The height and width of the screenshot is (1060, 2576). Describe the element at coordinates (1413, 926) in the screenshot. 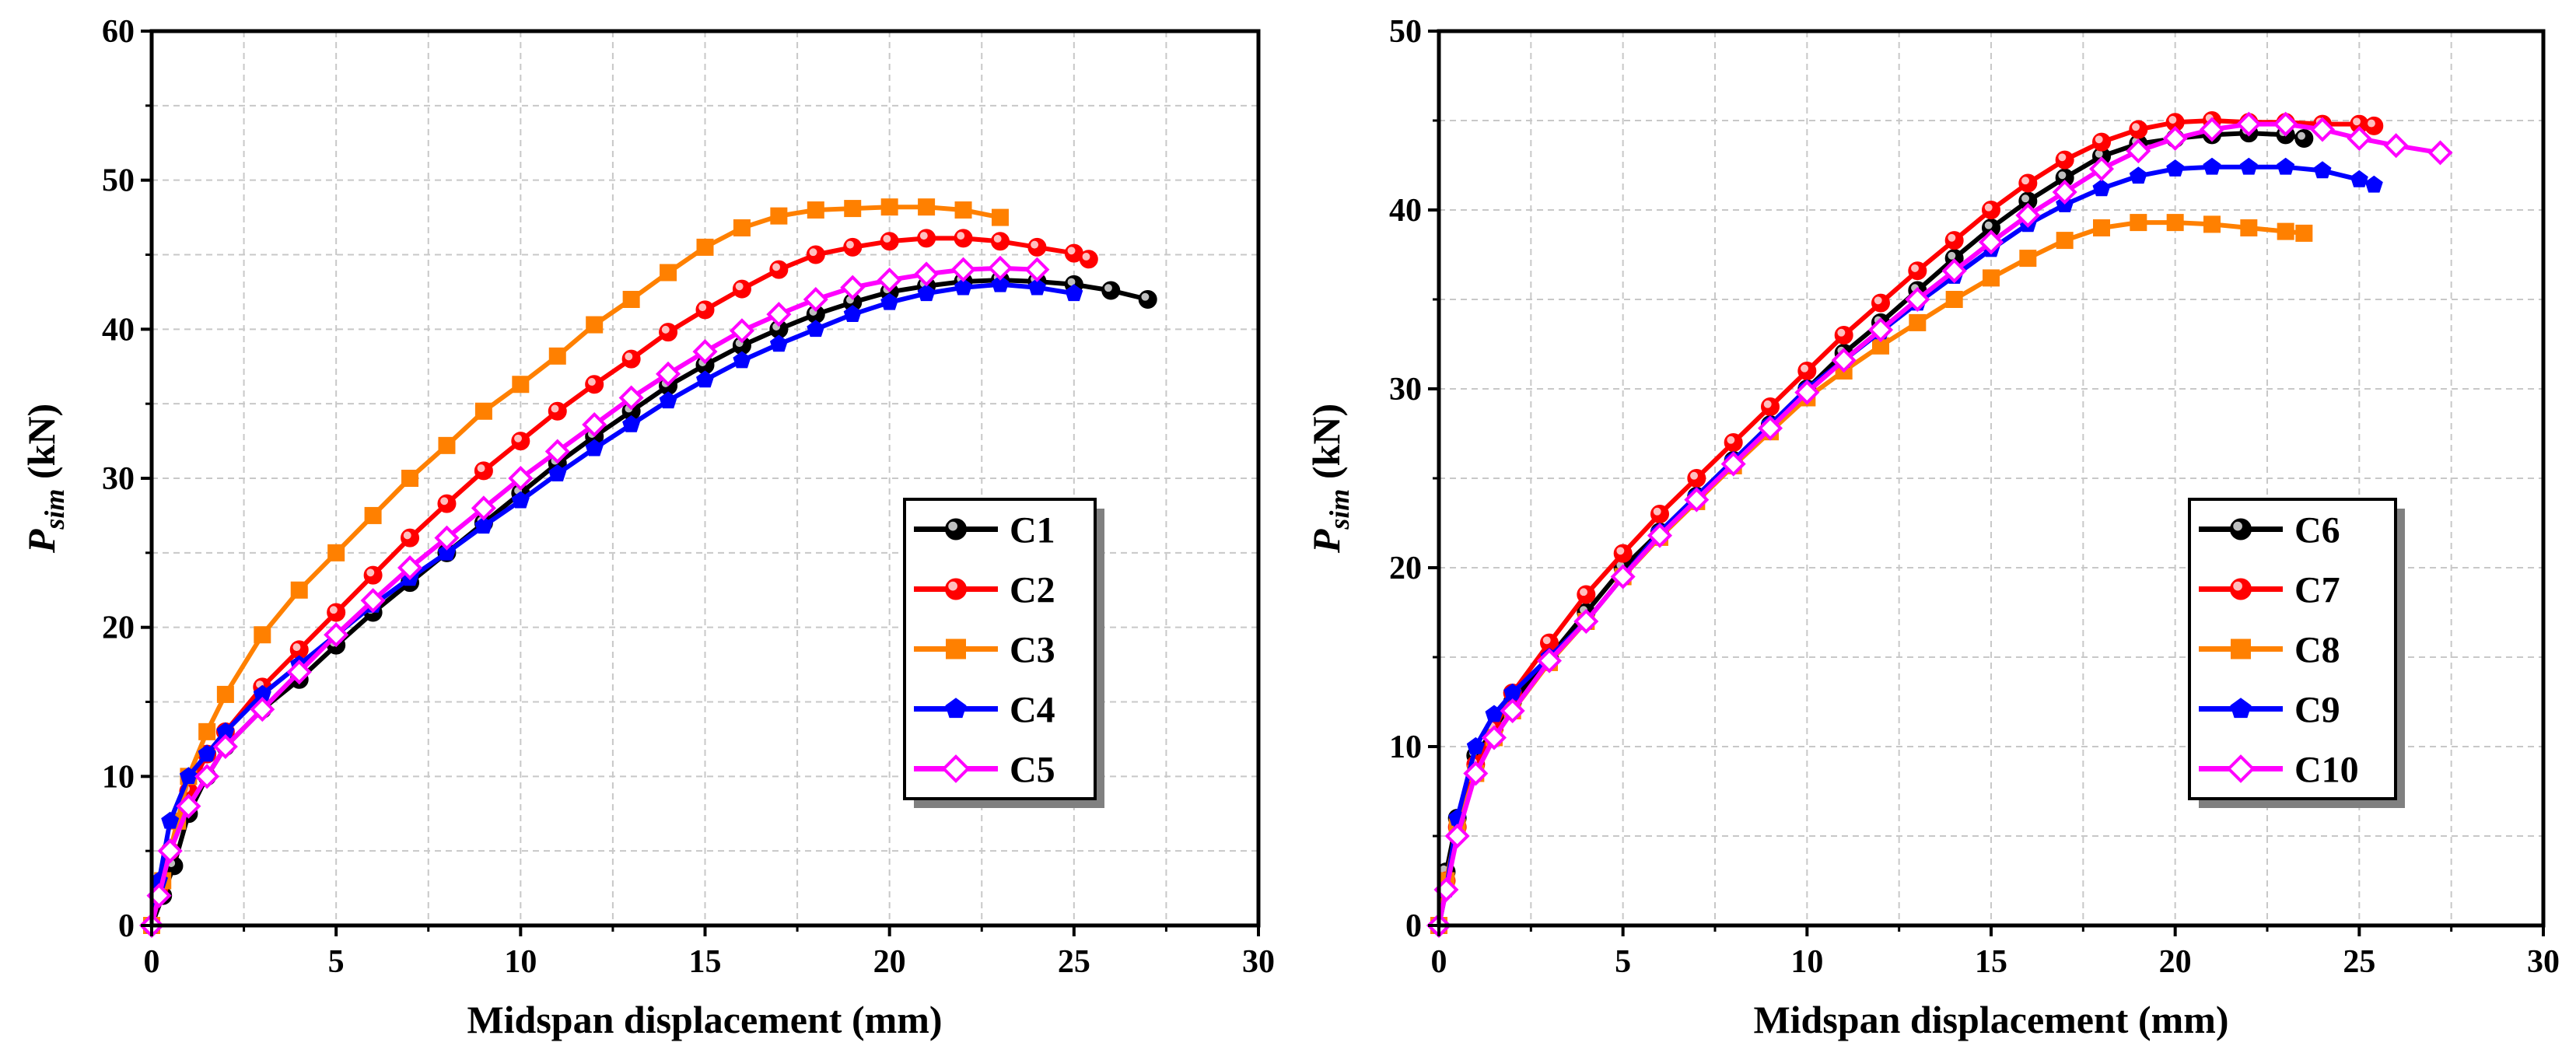

I see `y-tick-label: 0` at that location.